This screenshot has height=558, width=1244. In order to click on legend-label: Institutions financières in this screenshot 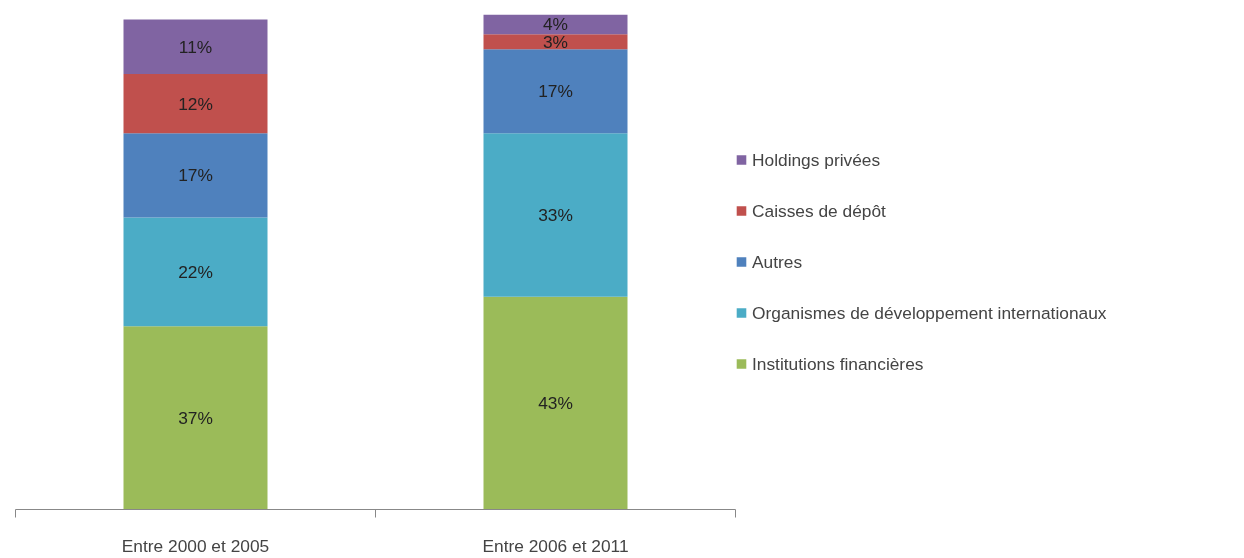, I will do `click(838, 363)`.